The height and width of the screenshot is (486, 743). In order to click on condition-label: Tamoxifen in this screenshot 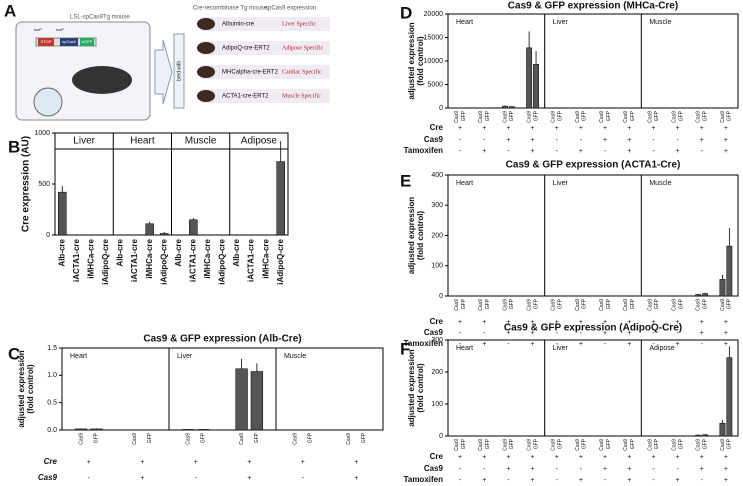, I will do `click(424, 150)`.